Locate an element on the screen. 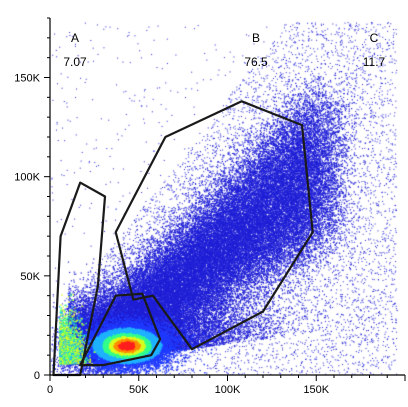  x-tick-label: 150K is located at coordinates (316, 390).